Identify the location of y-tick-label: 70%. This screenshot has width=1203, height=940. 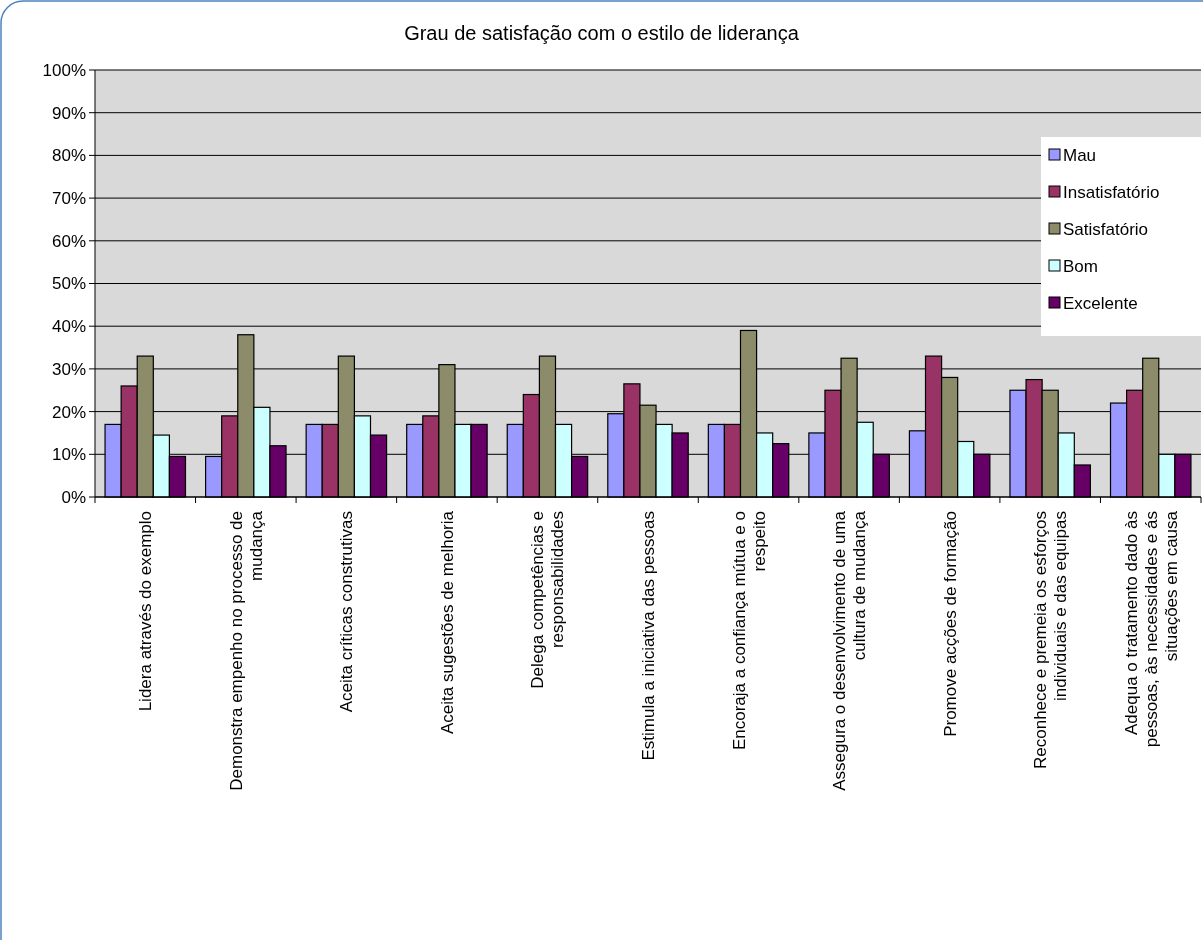
(68, 199).